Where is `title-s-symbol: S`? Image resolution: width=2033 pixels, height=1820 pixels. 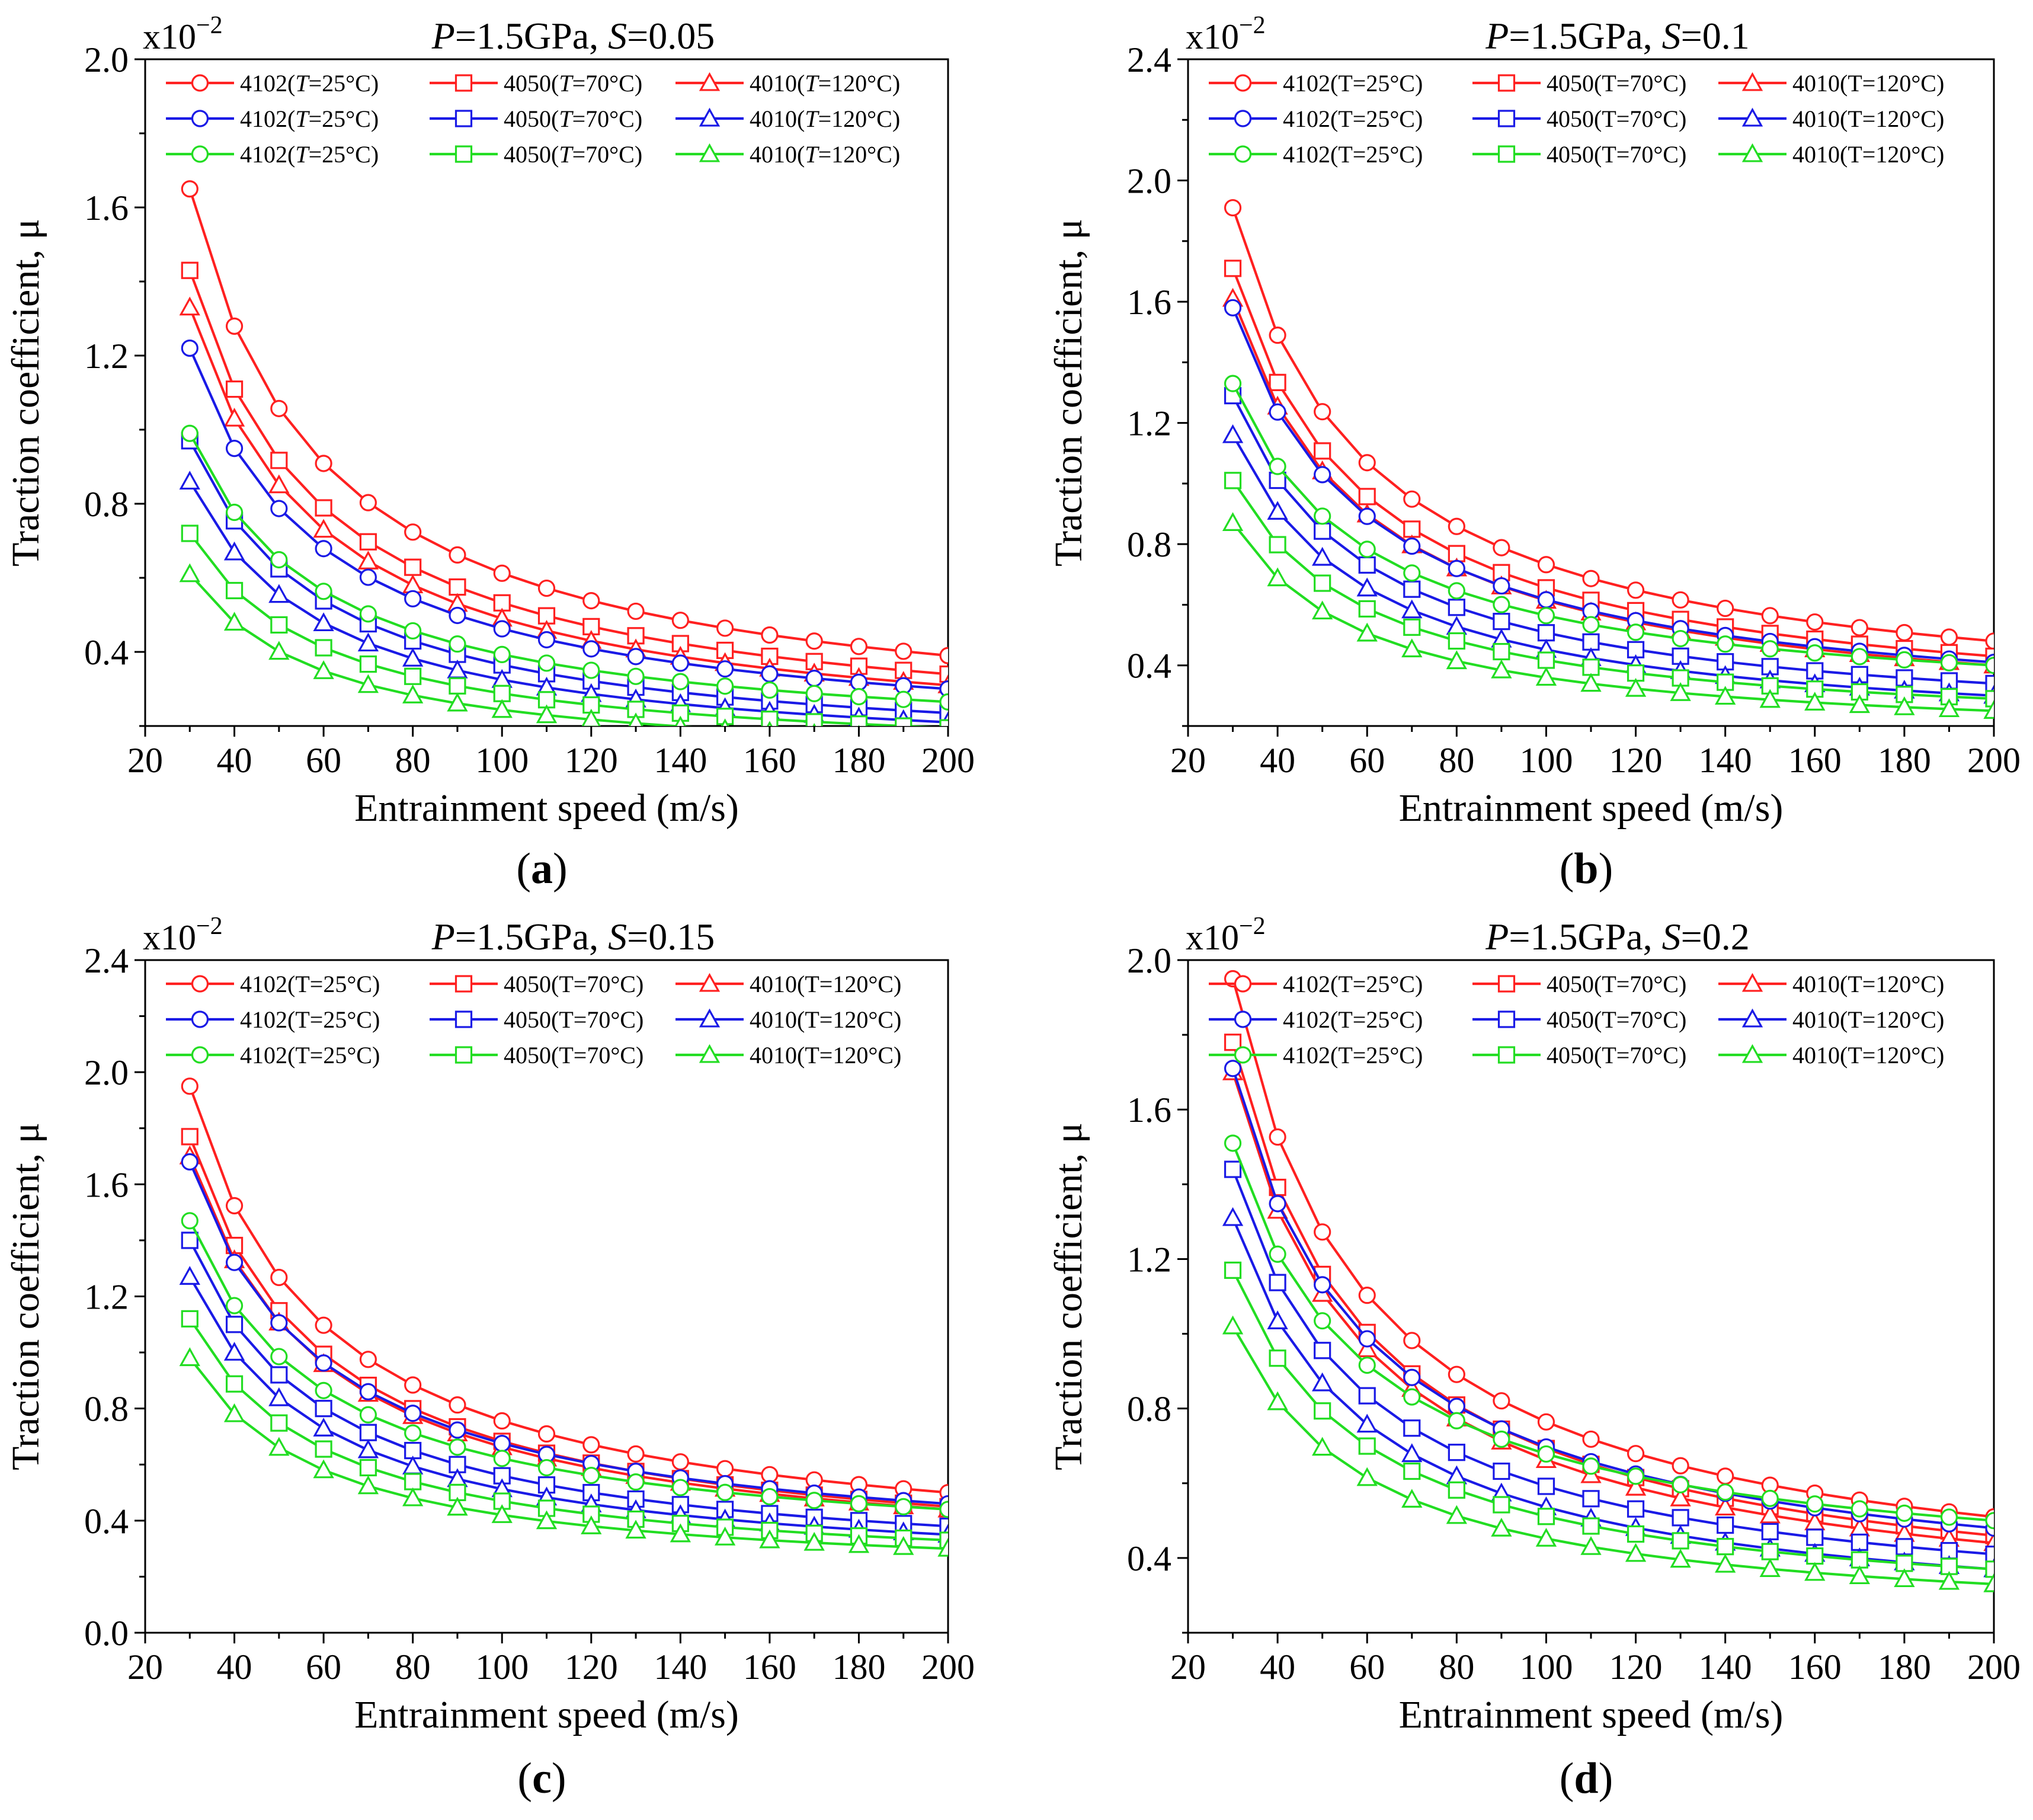
title-s-symbol: S is located at coordinates (1672, 36).